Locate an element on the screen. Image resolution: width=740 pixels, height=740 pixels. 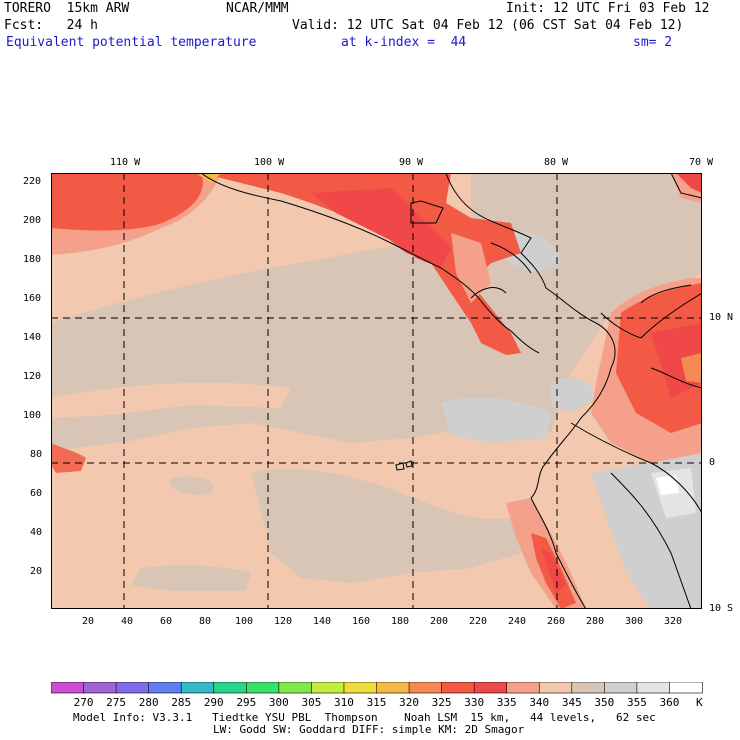
lon-label-100w: 100 W is located at coordinates (269, 162).